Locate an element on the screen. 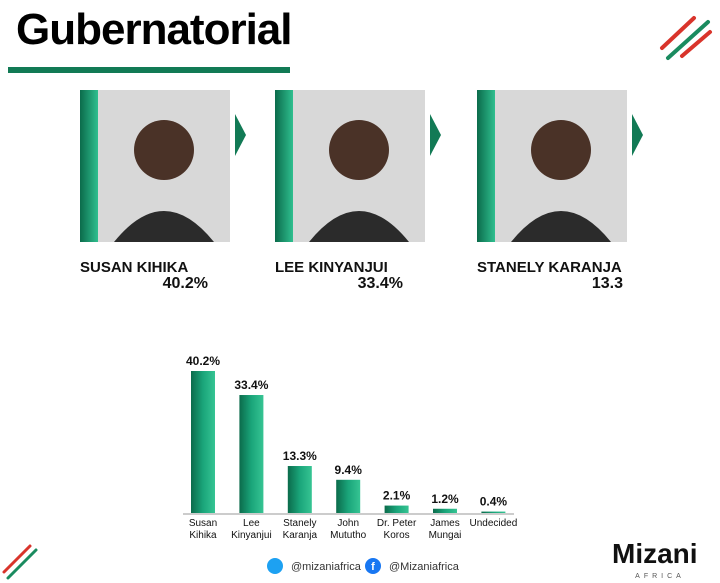  candidate-share: 40.2% is located at coordinates (185, 283).